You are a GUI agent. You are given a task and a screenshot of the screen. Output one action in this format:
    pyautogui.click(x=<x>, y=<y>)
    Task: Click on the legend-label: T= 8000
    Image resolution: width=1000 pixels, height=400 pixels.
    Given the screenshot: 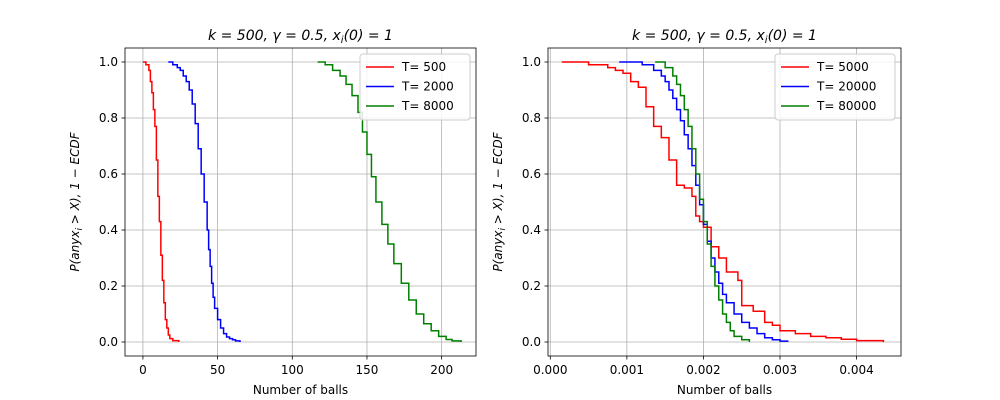 What is the action you would take?
    pyautogui.click(x=427, y=106)
    